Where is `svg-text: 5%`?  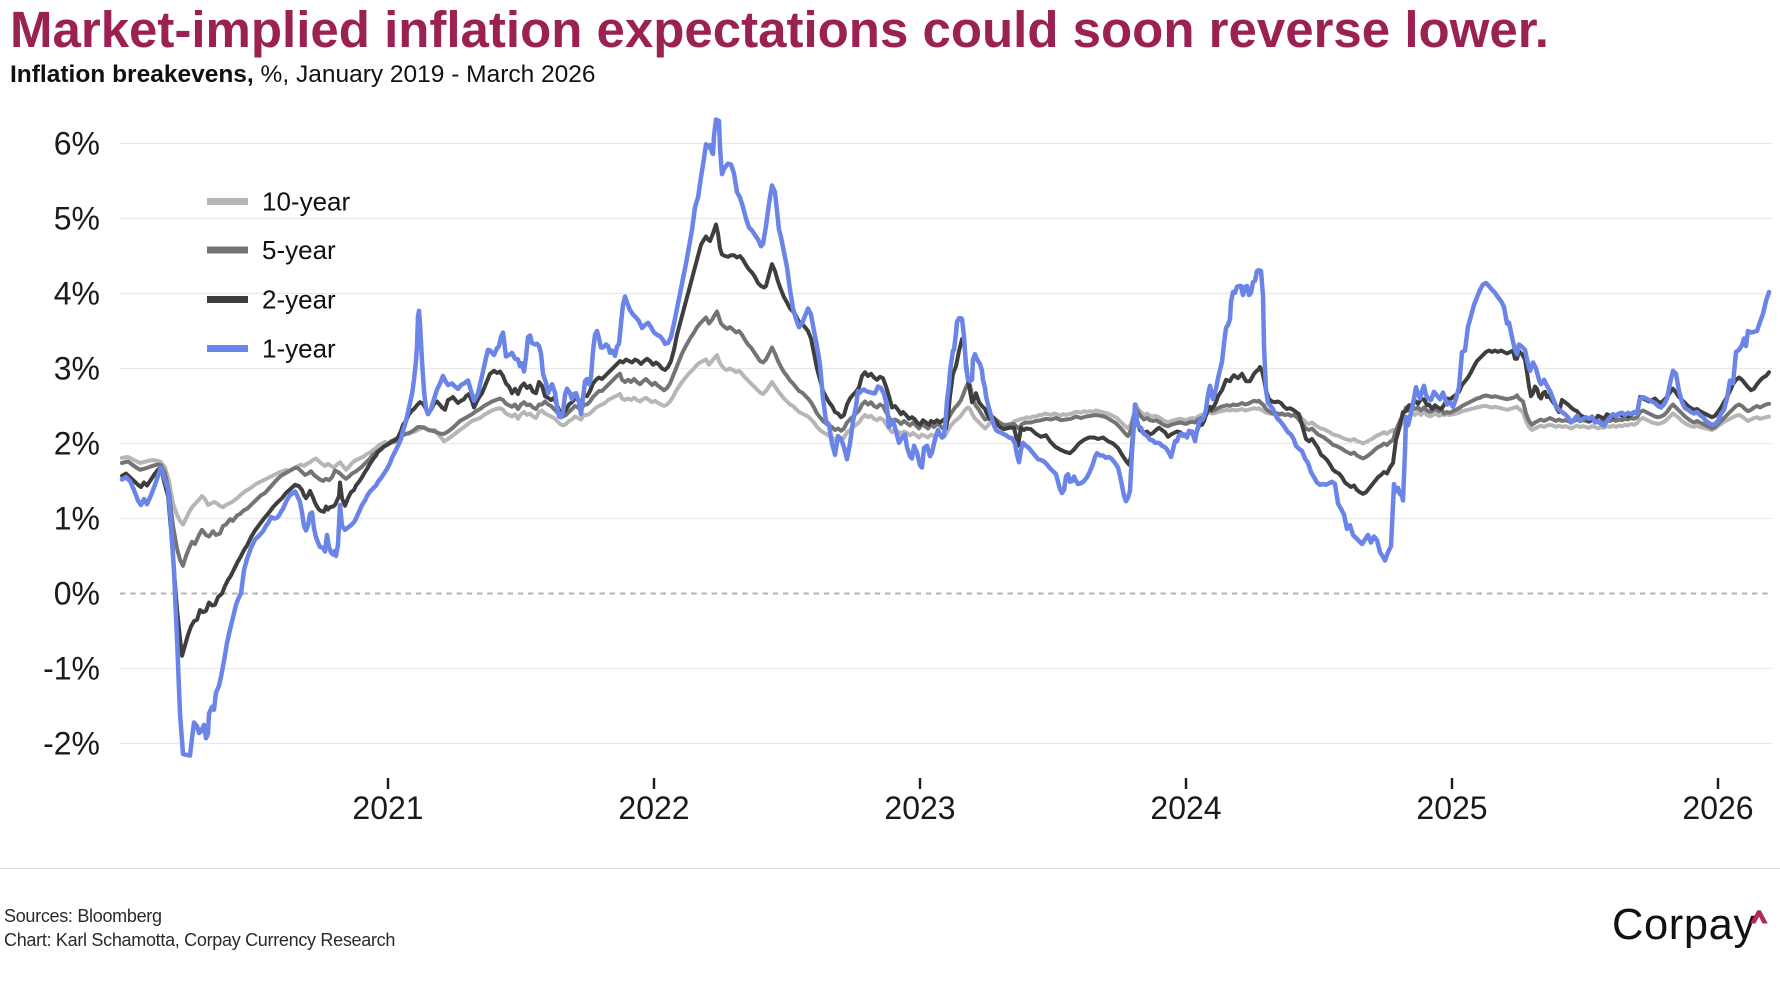 svg-text: 5% is located at coordinates (77, 219).